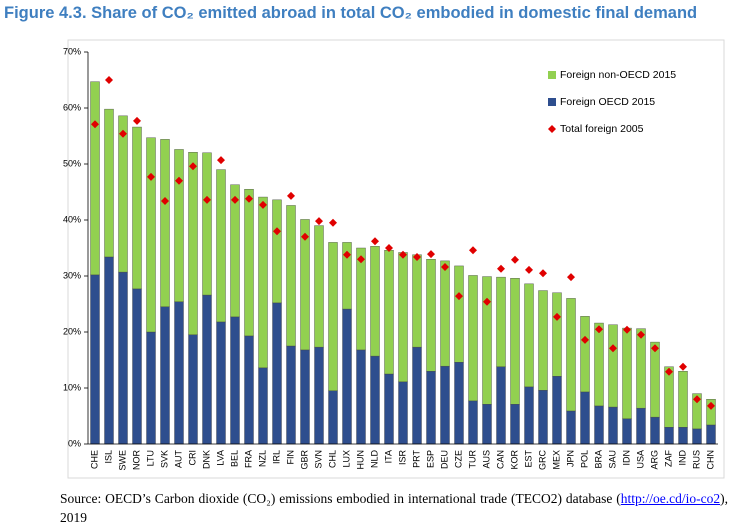  What do you see at coordinates (552, 102) in the screenshot?
I see `legend-swatch` at bounding box center [552, 102].